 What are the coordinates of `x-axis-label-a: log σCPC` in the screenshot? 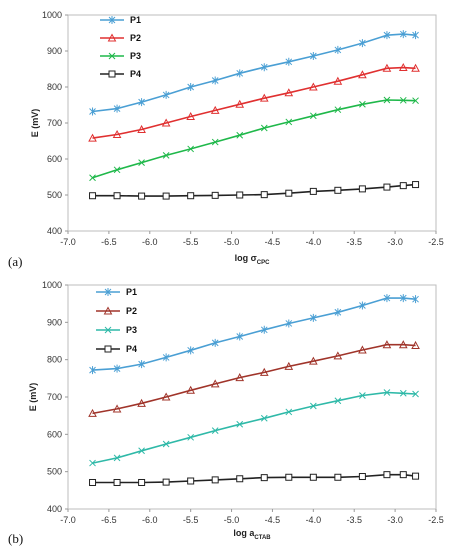 It's located at (252, 259).